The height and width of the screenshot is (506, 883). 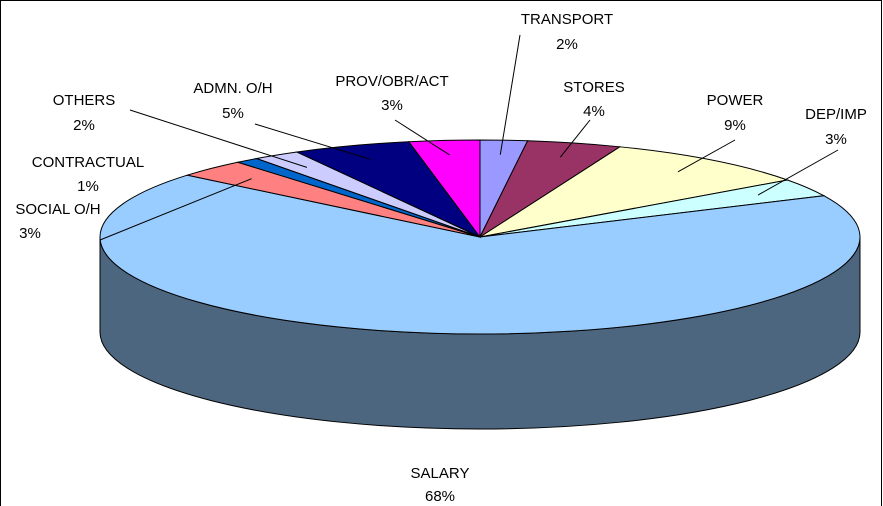 What do you see at coordinates (232, 88) in the screenshot?
I see `slice-label: ADMN. O/H` at bounding box center [232, 88].